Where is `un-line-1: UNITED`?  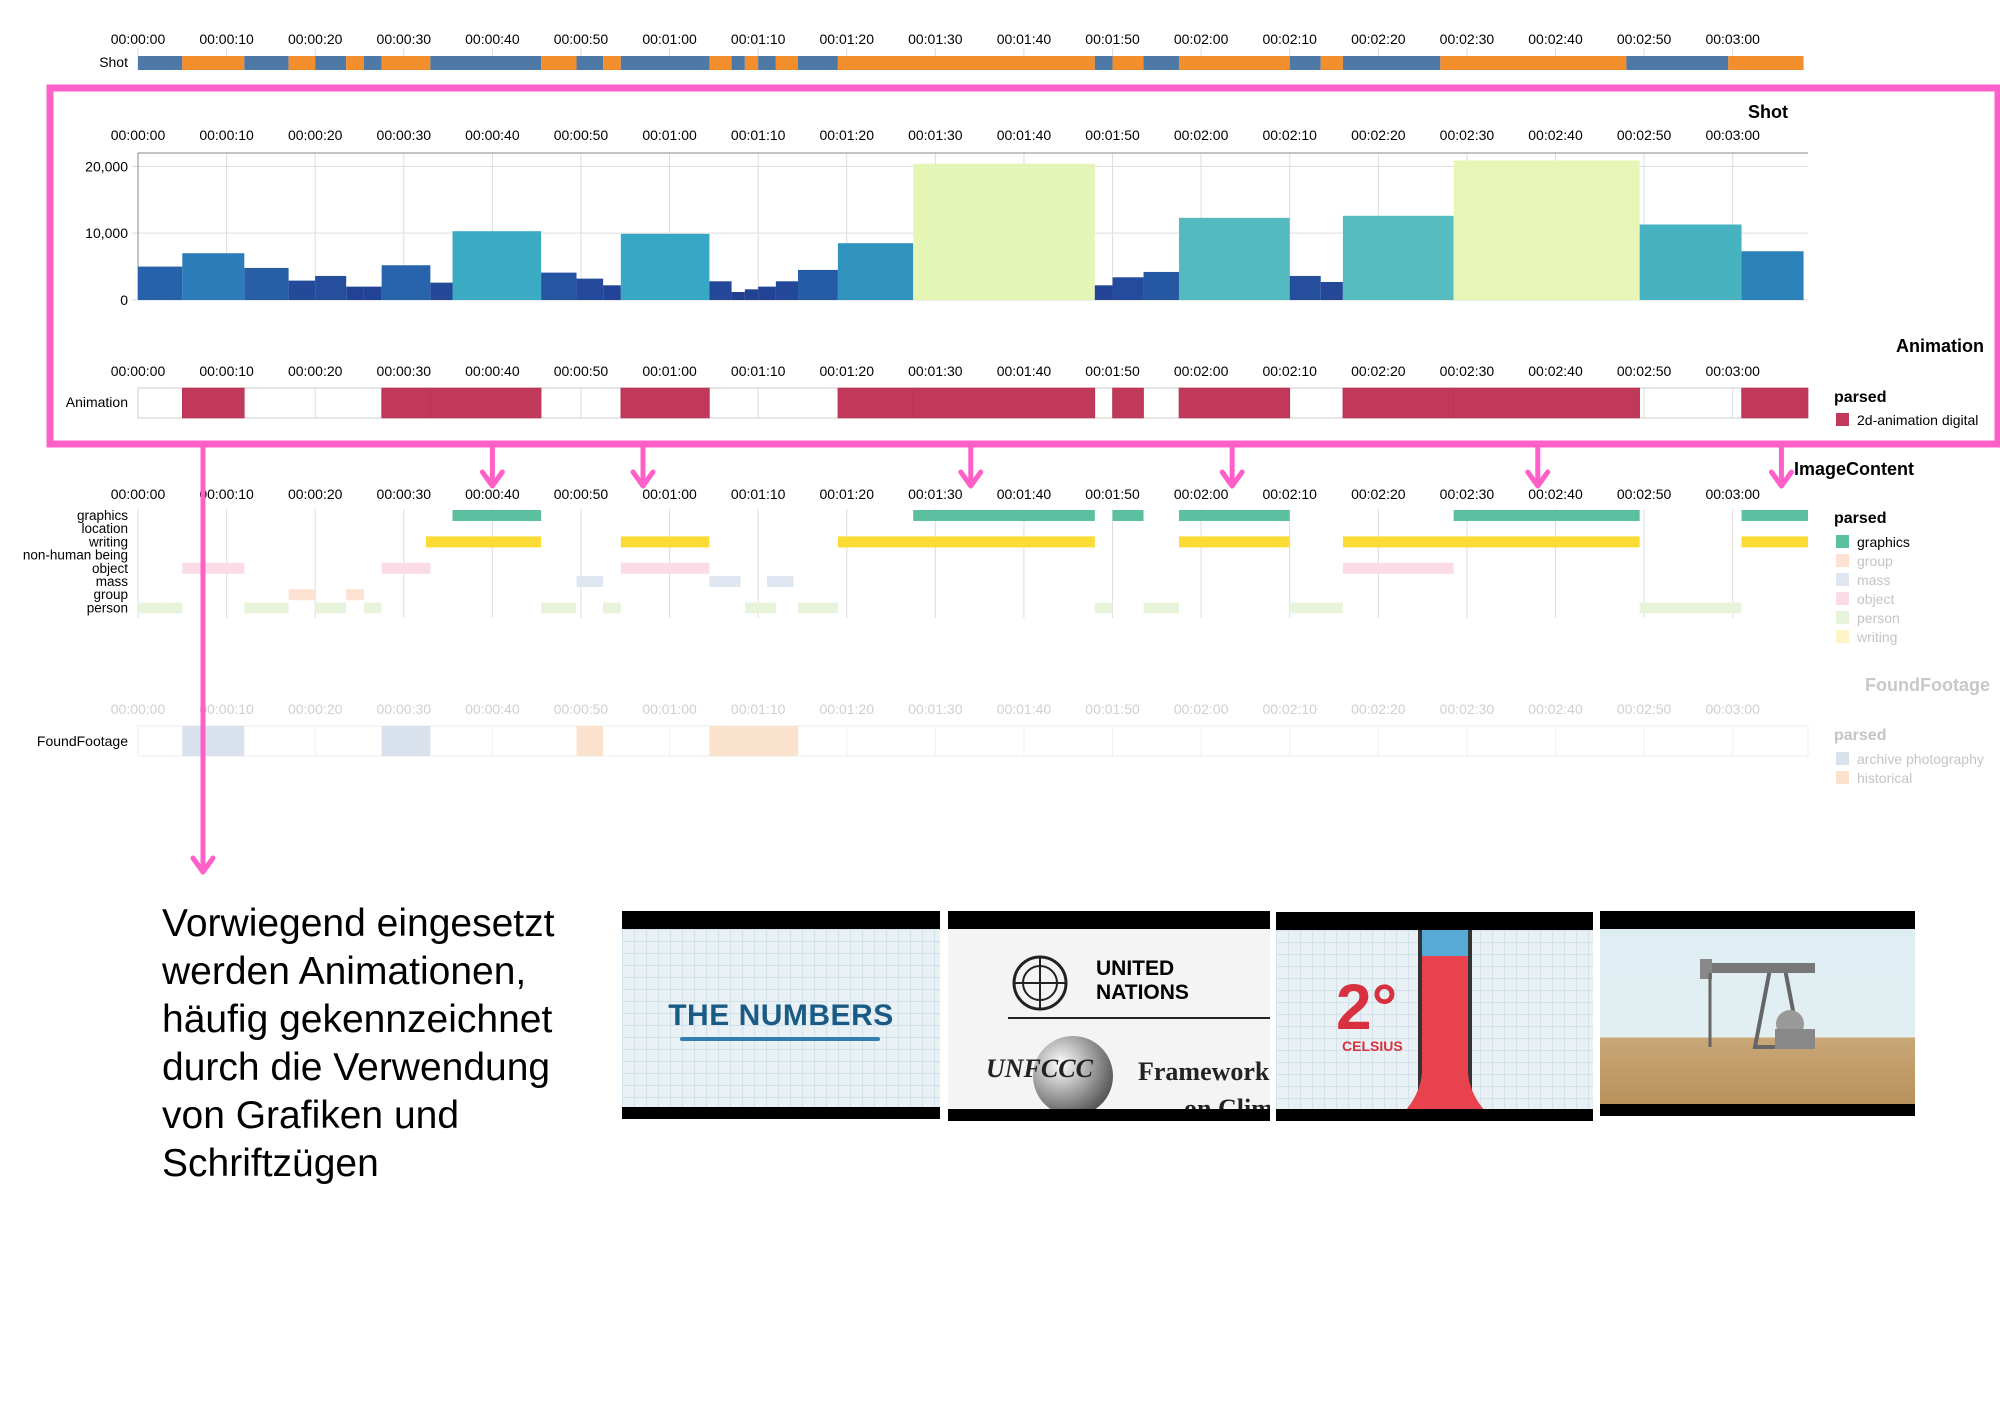
un-line-1: UNITED is located at coordinates (1135, 968).